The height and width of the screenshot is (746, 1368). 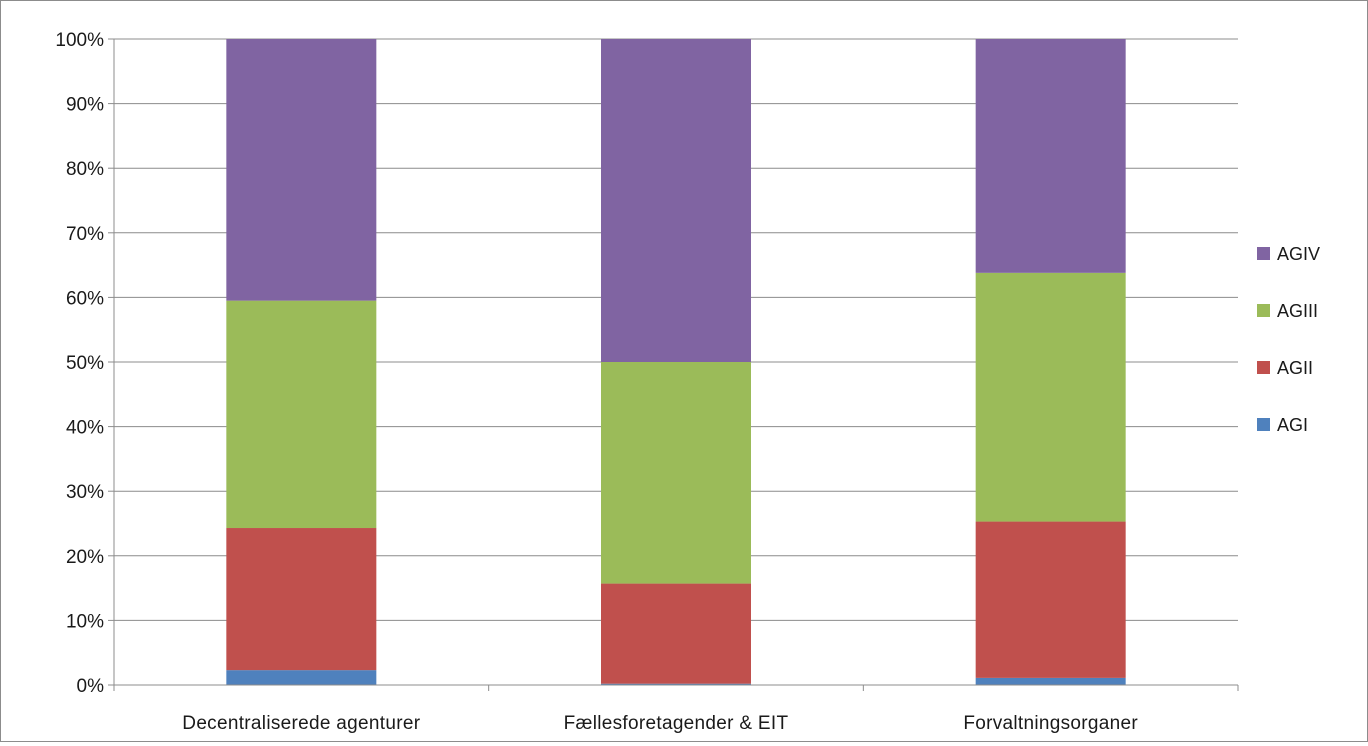 What do you see at coordinates (85, 428) in the screenshot?
I see `y-tick-label: 40%` at bounding box center [85, 428].